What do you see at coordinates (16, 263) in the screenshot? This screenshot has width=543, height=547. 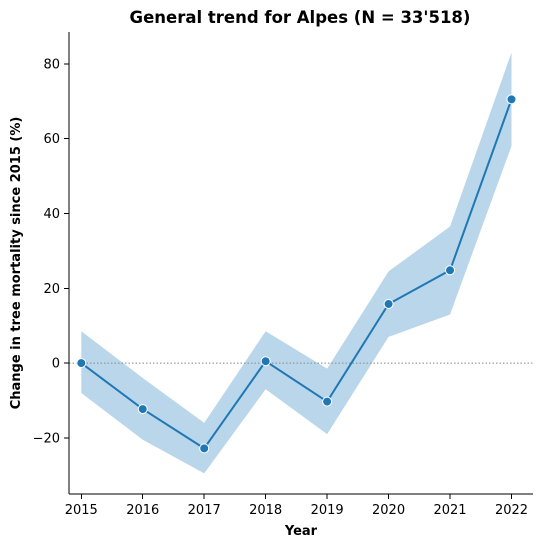 I see `y-axis-title: Change in tree mortality since 2015 (%)` at bounding box center [16, 263].